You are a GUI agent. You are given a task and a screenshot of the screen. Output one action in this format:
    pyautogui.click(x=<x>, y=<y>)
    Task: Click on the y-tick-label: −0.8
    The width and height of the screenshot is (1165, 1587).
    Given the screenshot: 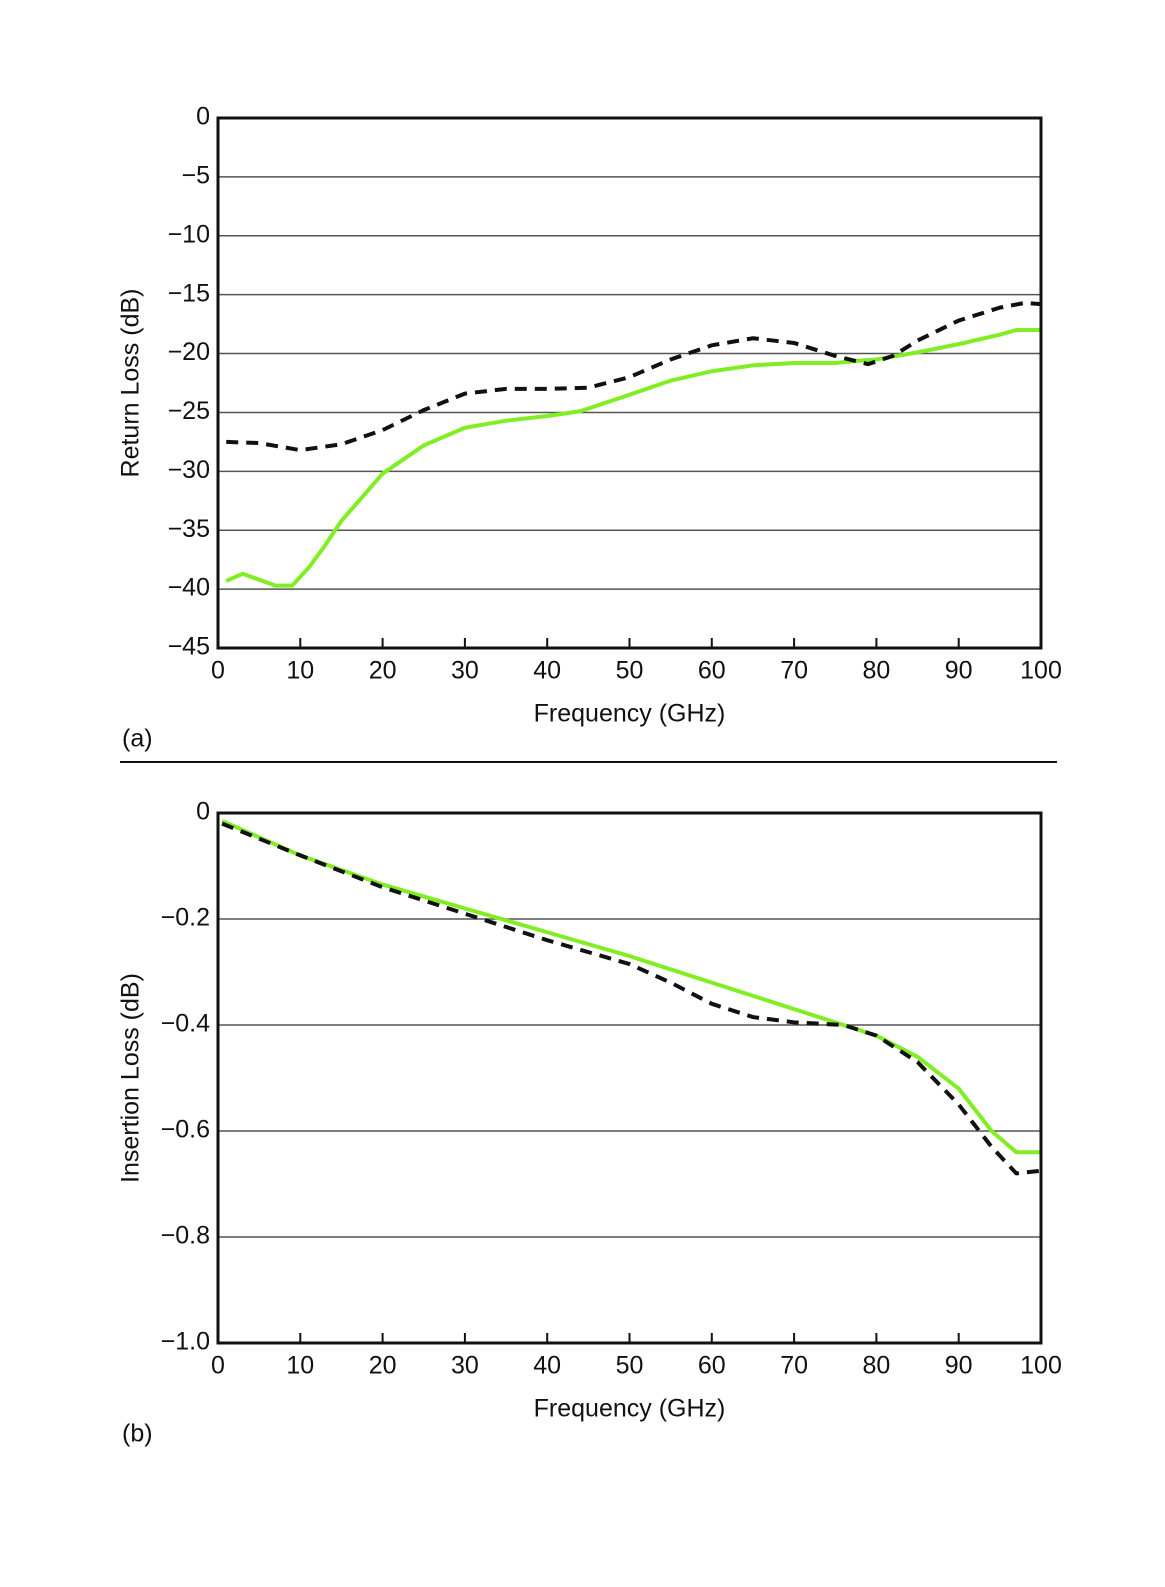 What is the action you would take?
    pyautogui.click(x=185, y=1236)
    